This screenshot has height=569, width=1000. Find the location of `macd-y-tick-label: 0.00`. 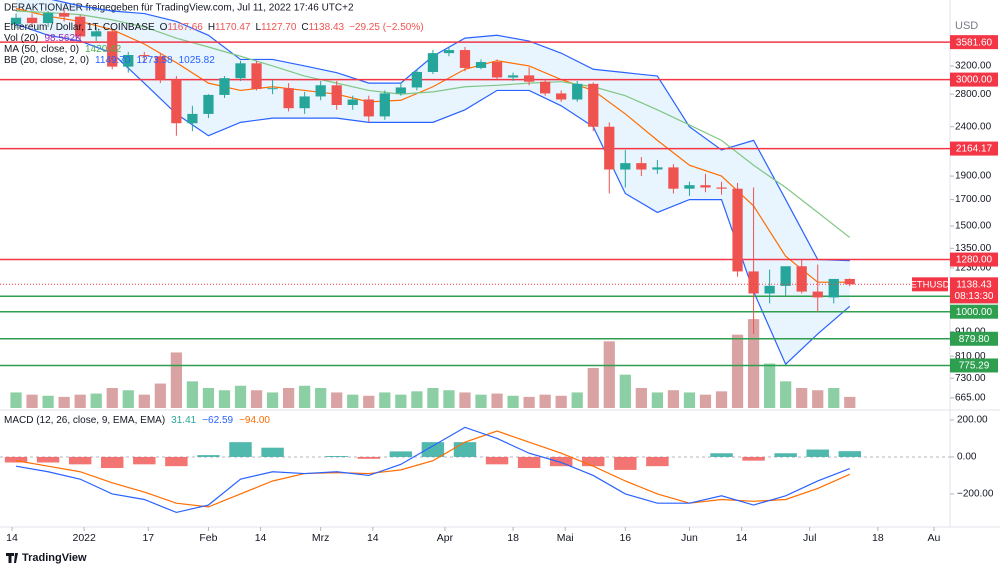

macd-y-tick-label: 0.00 is located at coordinates (967, 457).